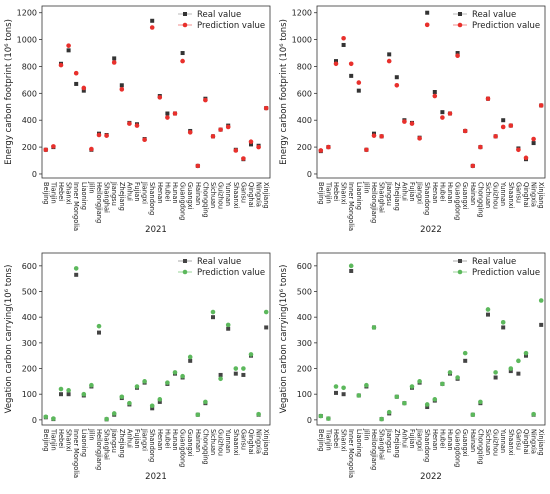 Image resolution: width=550 pixels, height=494 pixels. I want to click on x-tick-label: Sichuan, so click(488, 442).